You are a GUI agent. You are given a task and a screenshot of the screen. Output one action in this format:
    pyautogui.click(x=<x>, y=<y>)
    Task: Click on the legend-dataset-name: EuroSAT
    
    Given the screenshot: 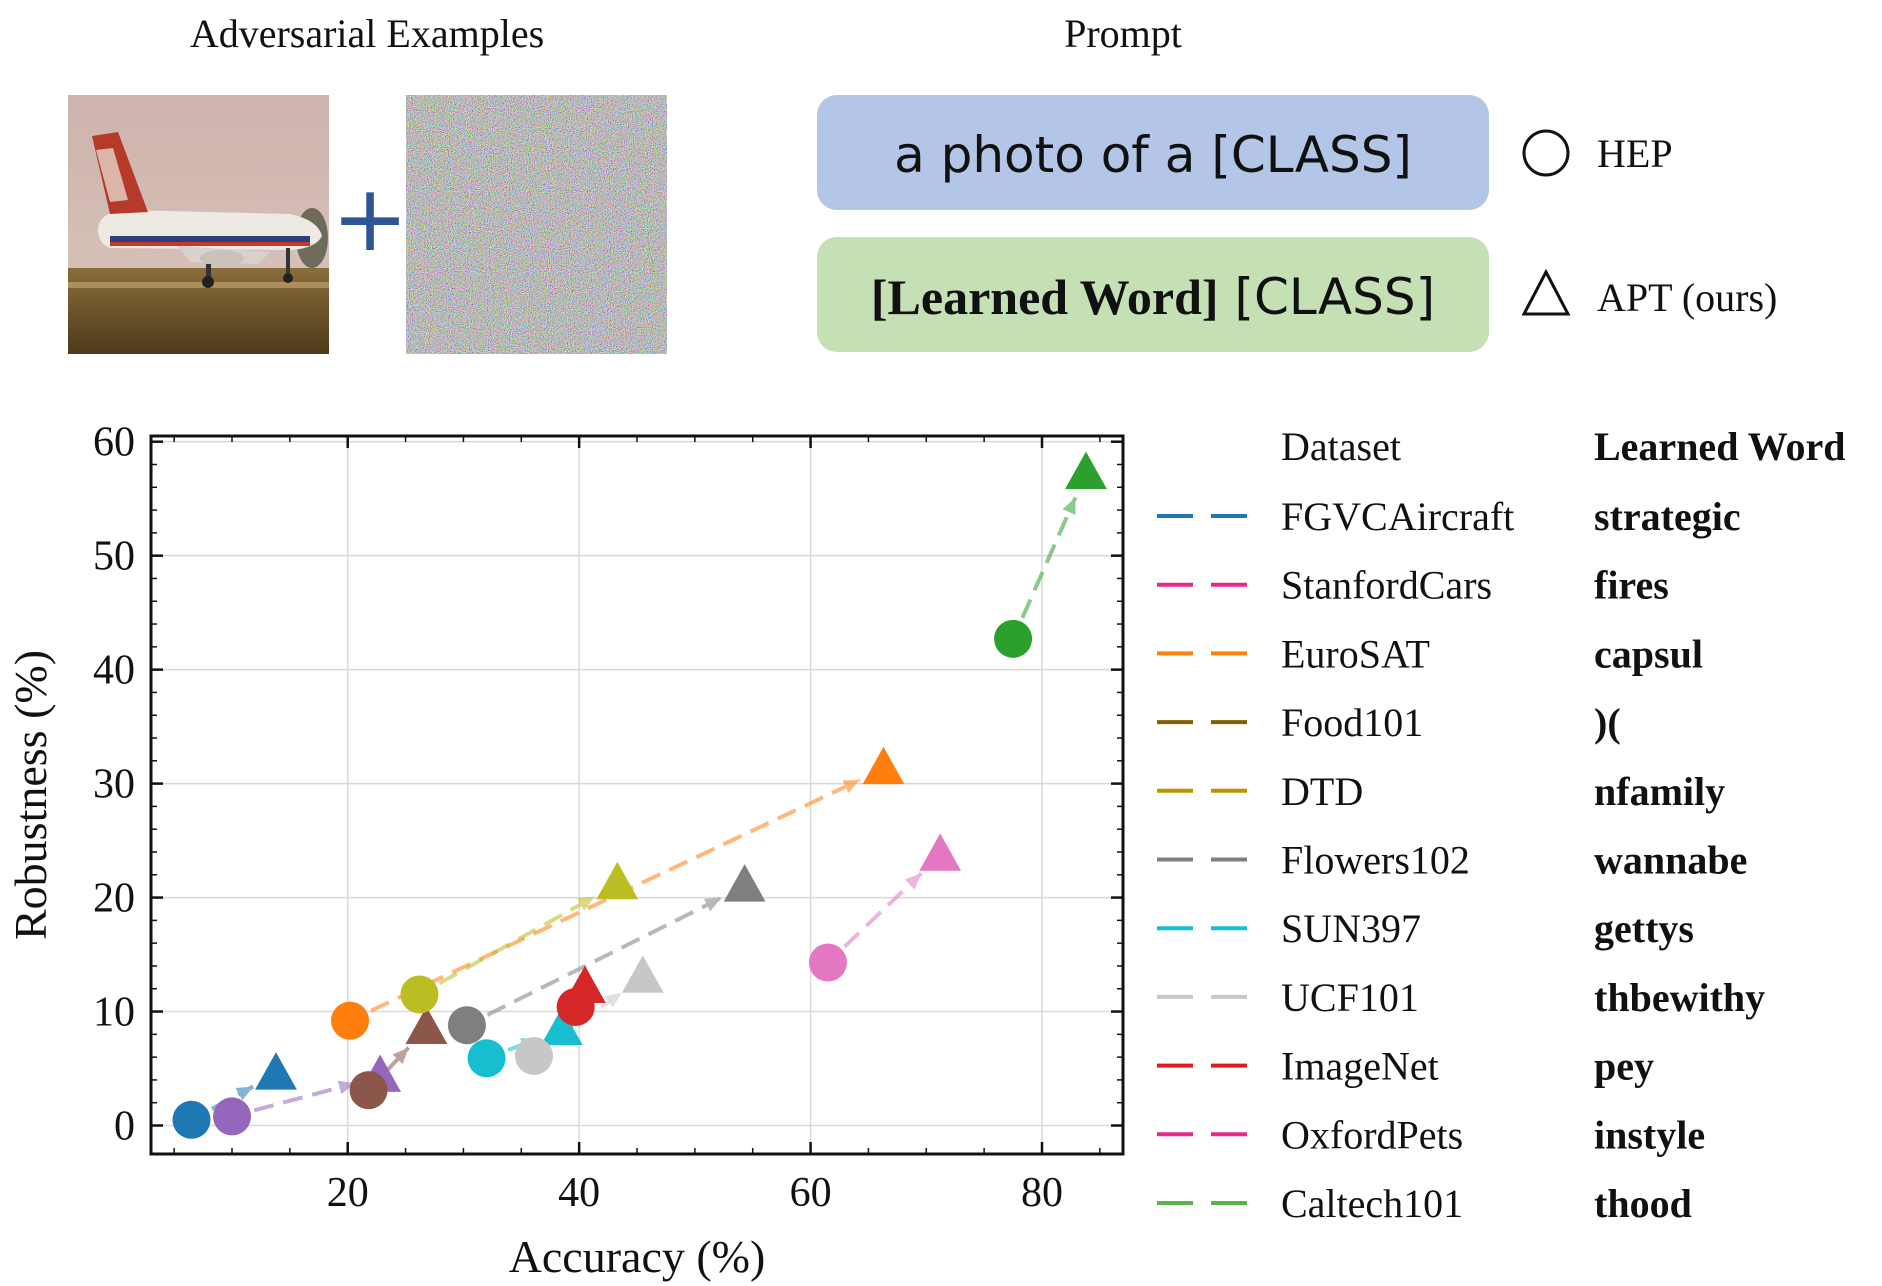 What is the action you would take?
    pyautogui.click(x=1355, y=653)
    